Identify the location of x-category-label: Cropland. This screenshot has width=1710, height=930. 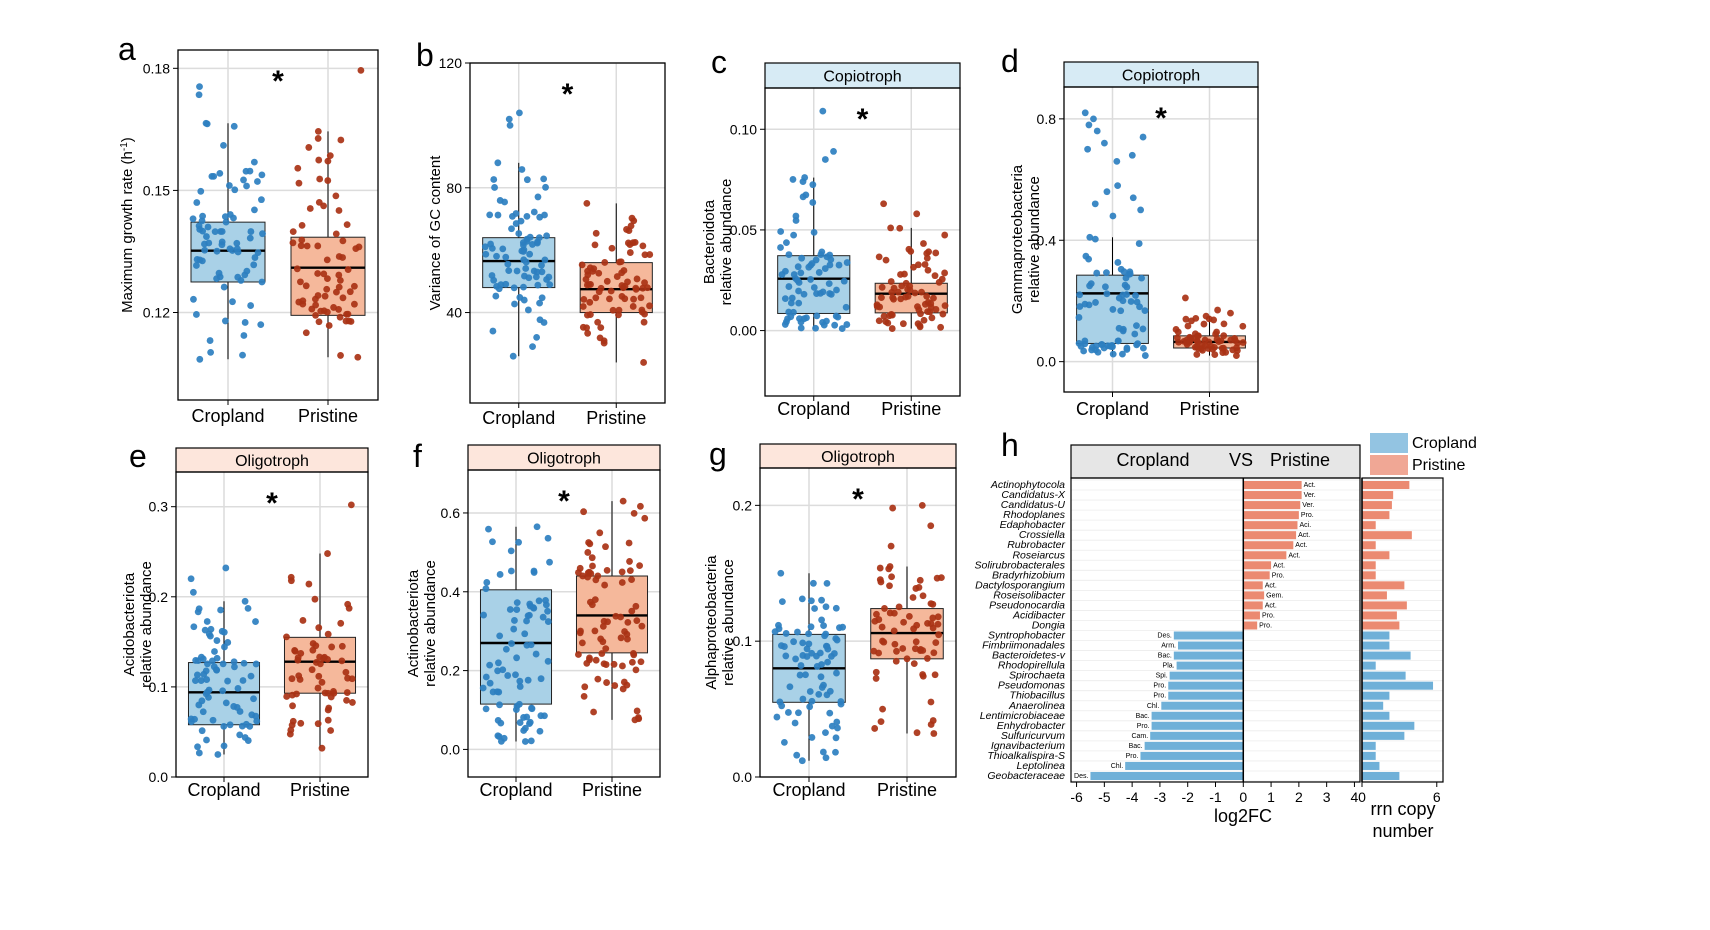
(515, 790).